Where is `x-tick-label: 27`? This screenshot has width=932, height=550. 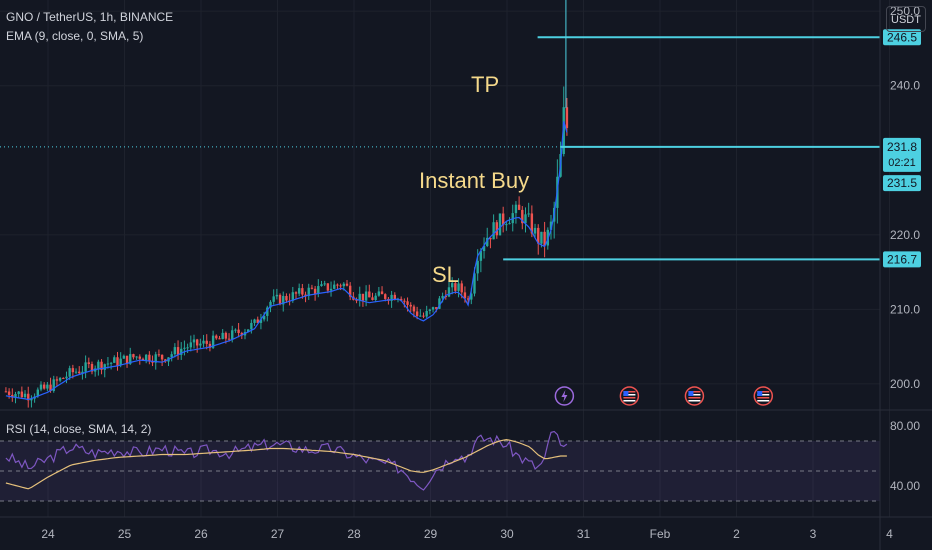
x-tick-label: 27 is located at coordinates (278, 534).